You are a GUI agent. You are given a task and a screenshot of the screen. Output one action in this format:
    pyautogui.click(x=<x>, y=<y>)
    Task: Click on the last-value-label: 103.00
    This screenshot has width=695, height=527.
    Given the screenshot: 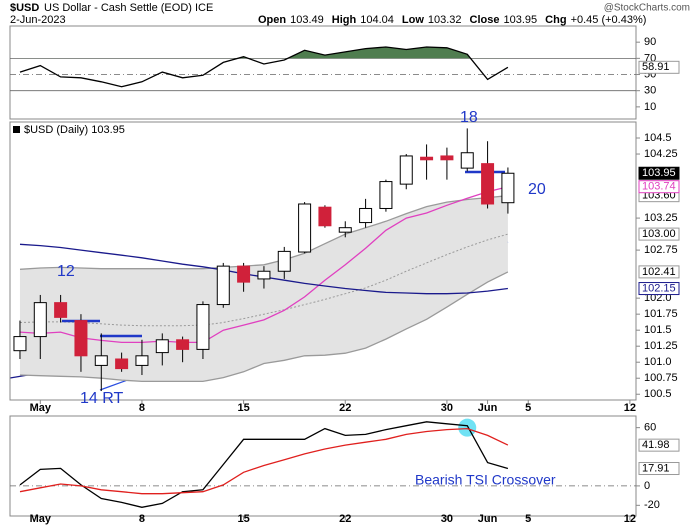 What is the action you would take?
    pyautogui.click(x=659, y=234)
    